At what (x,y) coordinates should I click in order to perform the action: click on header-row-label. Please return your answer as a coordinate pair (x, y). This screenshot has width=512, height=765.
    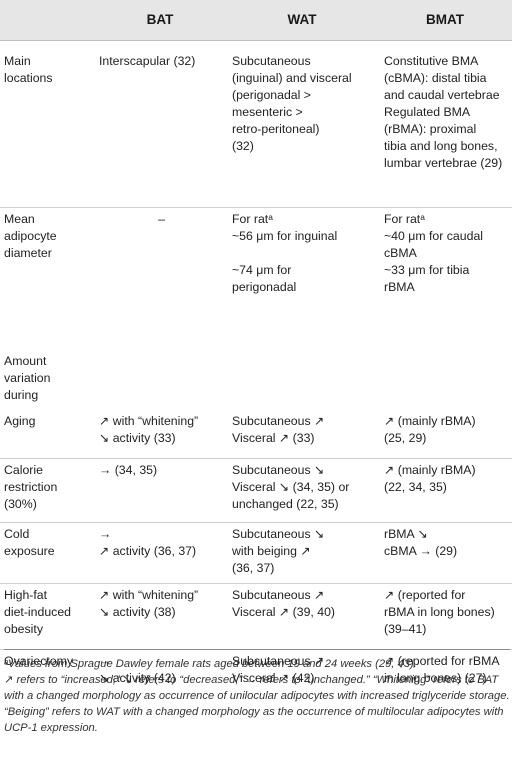
    Looking at the image, I should click on (47, 20).